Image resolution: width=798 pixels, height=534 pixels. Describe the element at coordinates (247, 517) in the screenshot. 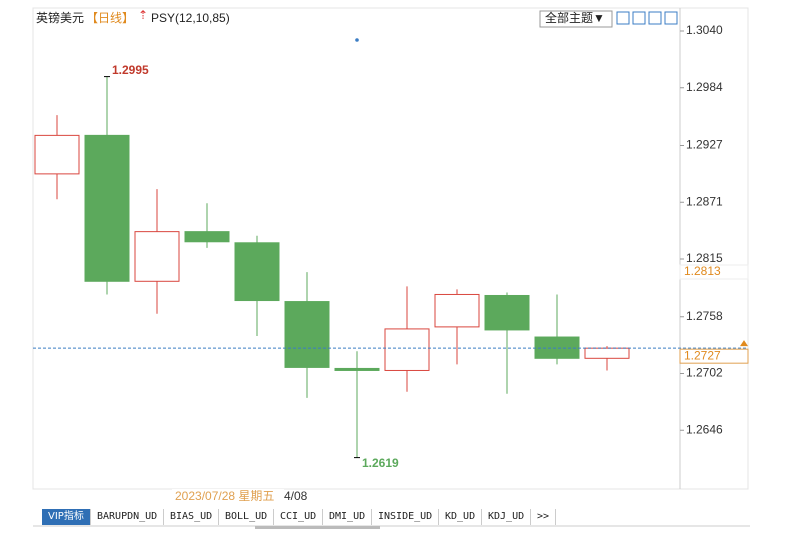

I see `tab: BOLL_UD` at that location.